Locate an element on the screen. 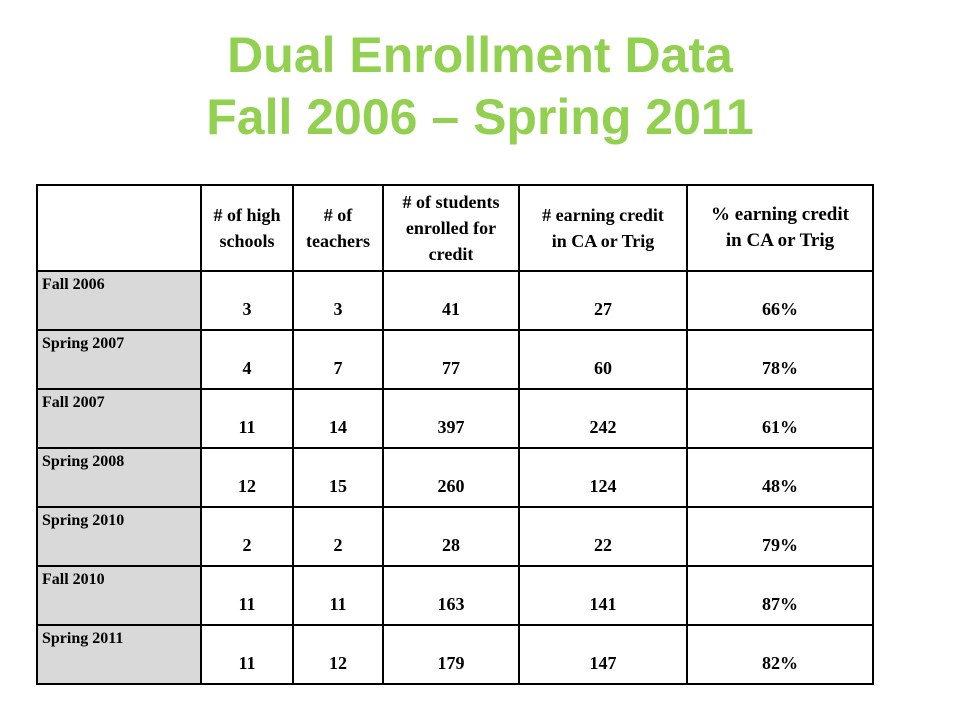 This screenshot has width=960, height=720. cell-high-schools: 12 is located at coordinates (247, 477).